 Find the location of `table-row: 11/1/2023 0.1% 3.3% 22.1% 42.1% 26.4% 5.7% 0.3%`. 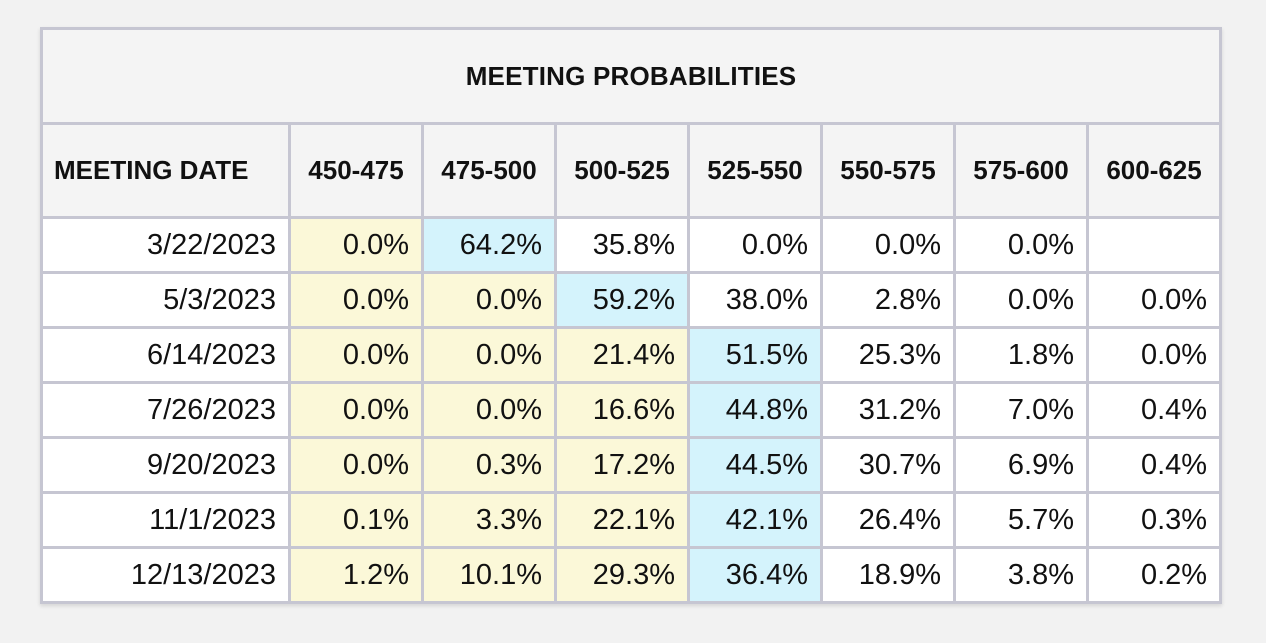

table-row: 11/1/2023 0.1% 3.3% 22.1% 42.1% 26.4% 5.7% 0.3% is located at coordinates (631, 520).